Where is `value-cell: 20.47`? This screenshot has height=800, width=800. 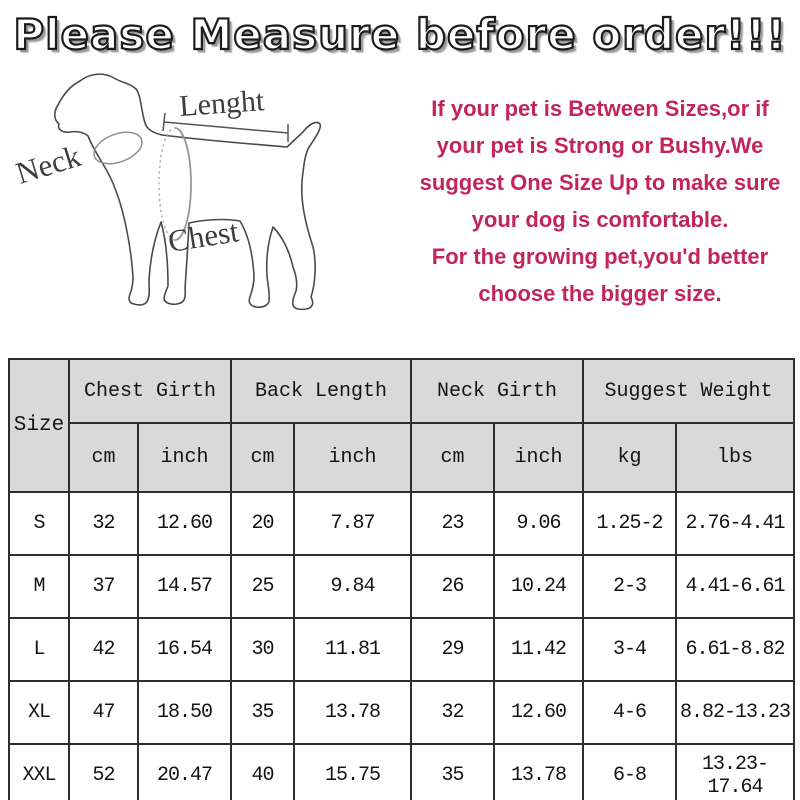
value-cell: 20.47 is located at coordinates (184, 771).